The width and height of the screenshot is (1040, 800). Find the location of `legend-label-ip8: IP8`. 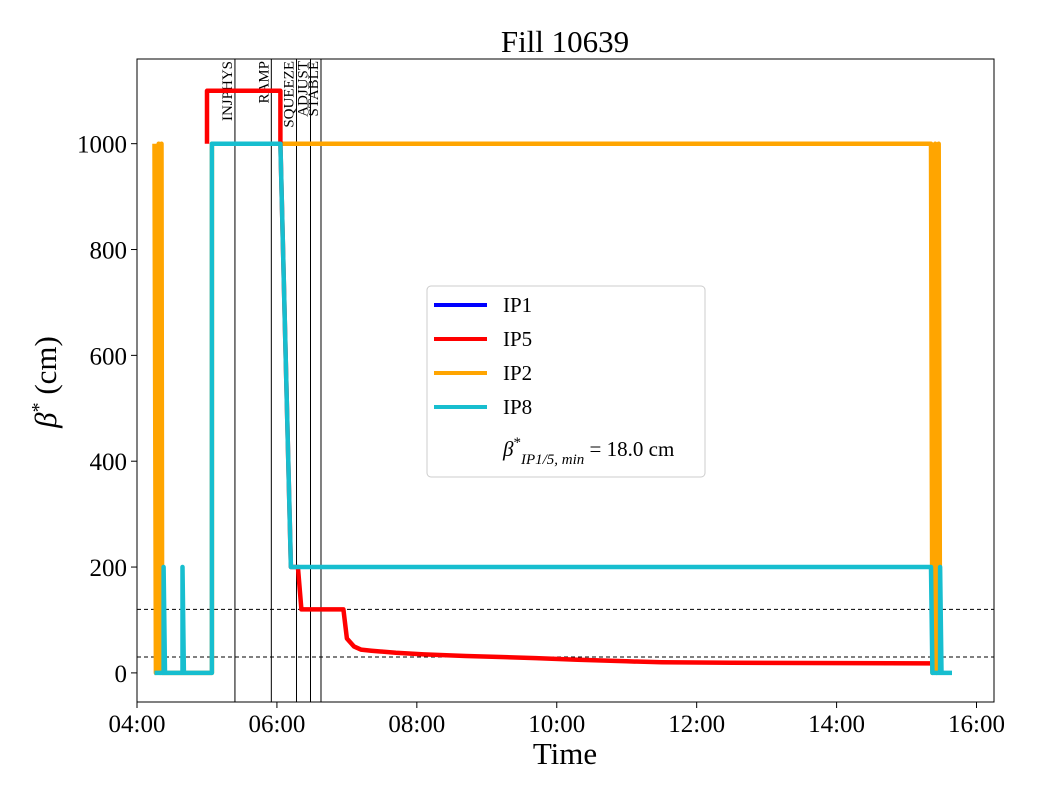

legend-label-ip8: IP8 is located at coordinates (517, 407).